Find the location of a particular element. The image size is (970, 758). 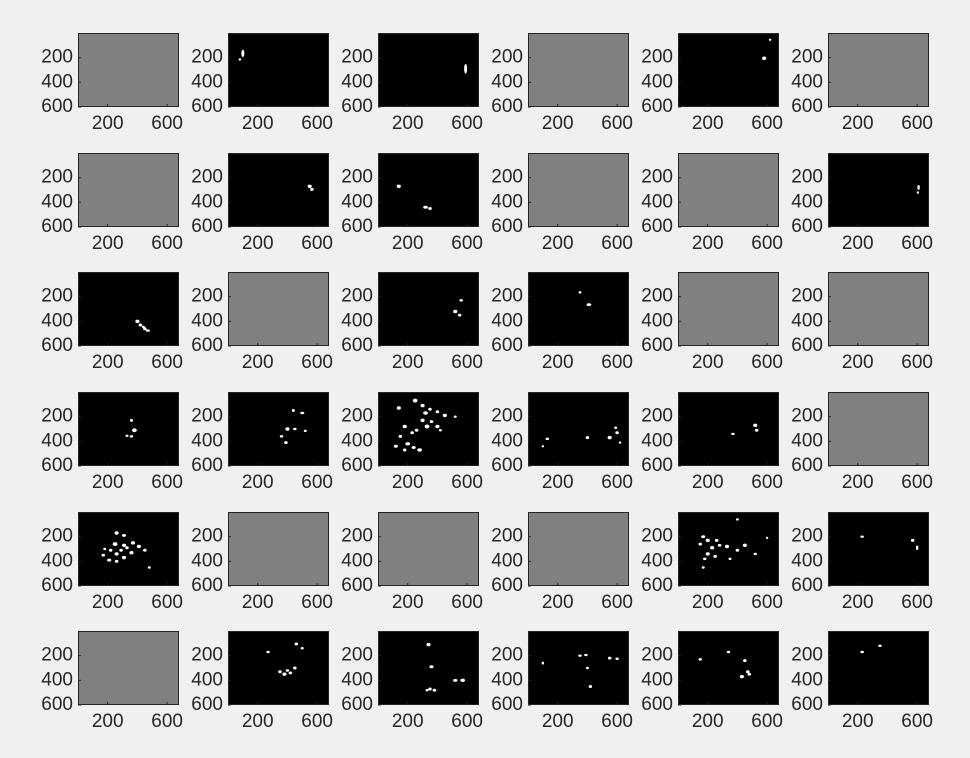

subplot-r1-c1: 200 400 600 200 600 is located at coordinates (100, 82).